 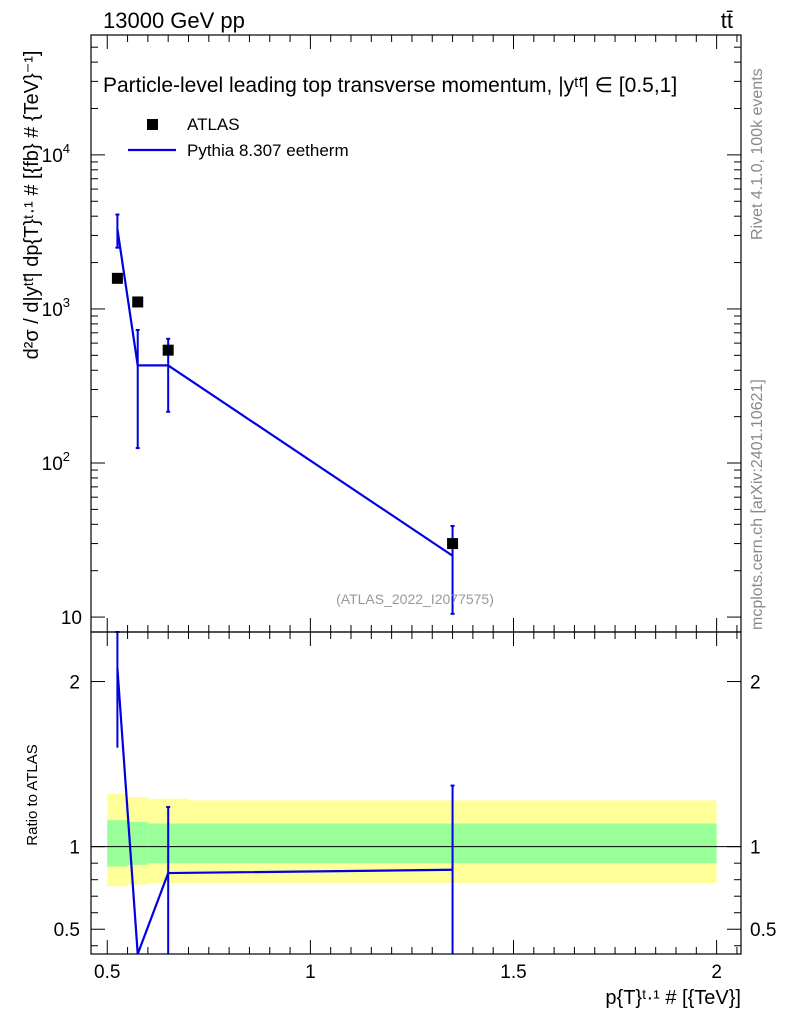 I want to click on lower-y-tick-label-right: 2, so click(x=755, y=683).